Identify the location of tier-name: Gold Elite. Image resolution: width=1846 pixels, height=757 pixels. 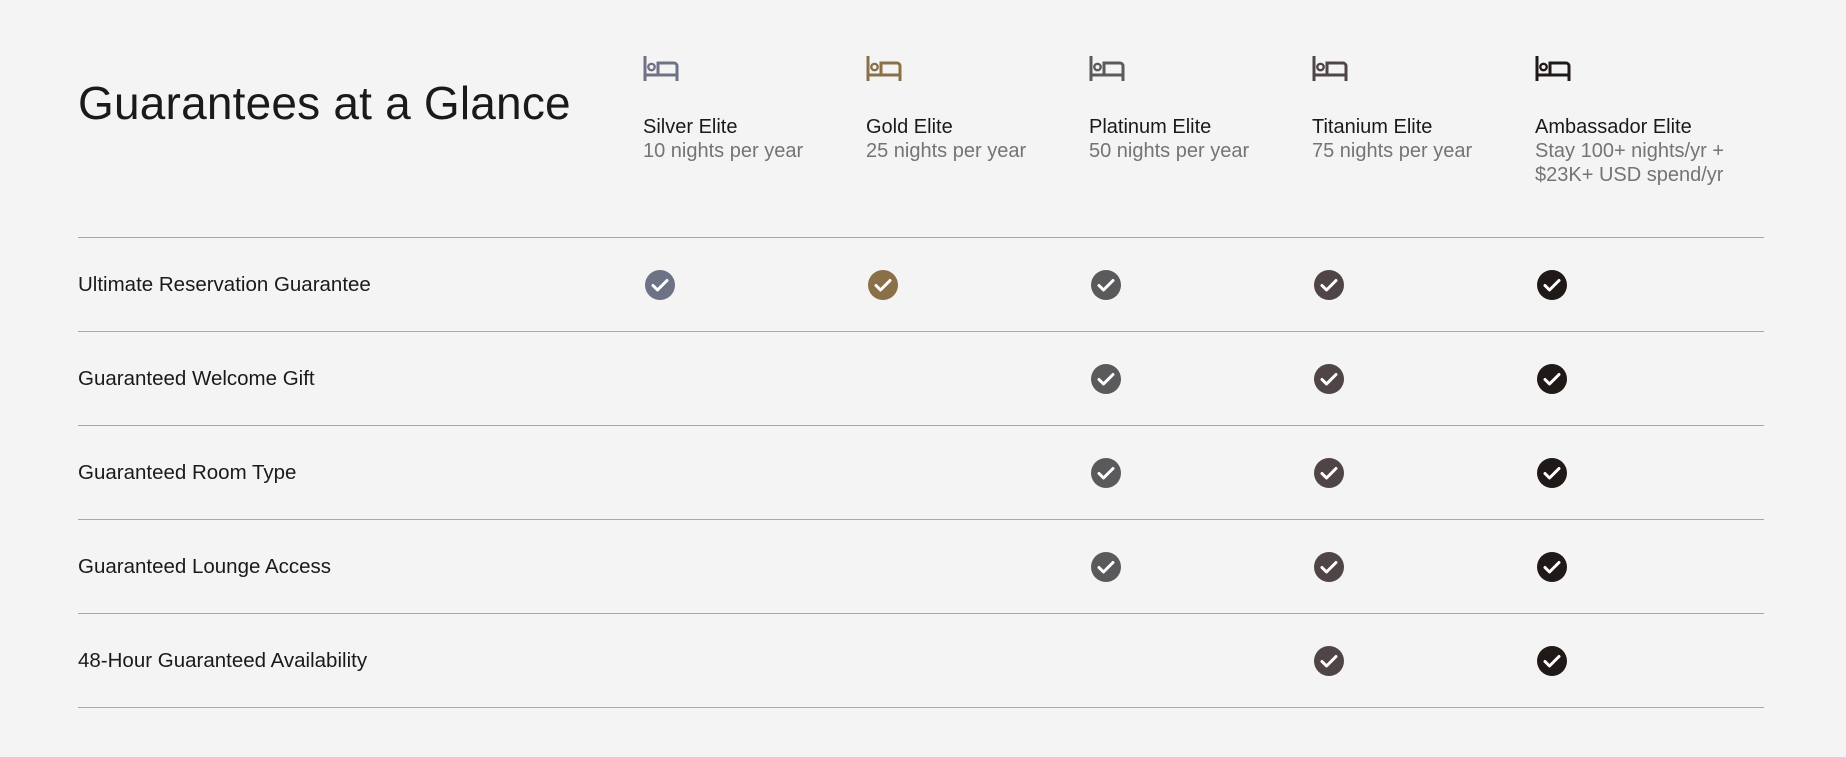
(909, 127).